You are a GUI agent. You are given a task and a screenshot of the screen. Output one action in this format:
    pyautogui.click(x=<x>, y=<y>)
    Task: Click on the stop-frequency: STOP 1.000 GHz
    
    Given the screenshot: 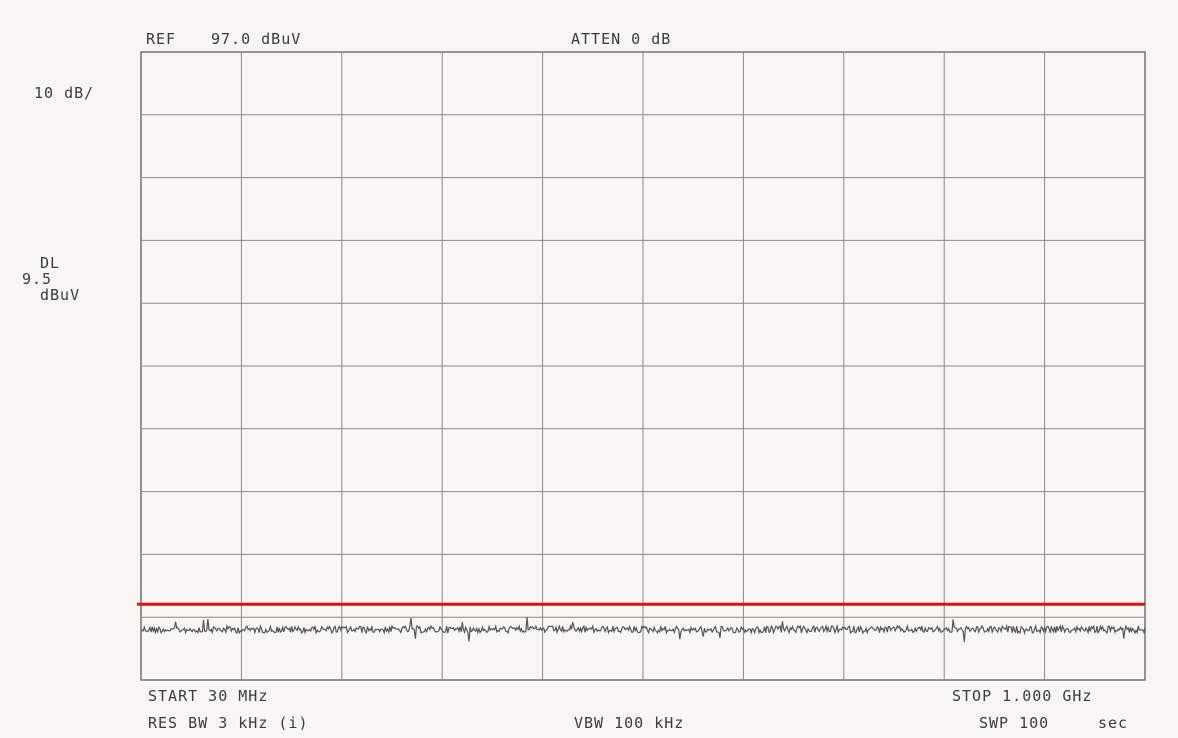 What is the action you would take?
    pyautogui.click(x=1022, y=696)
    